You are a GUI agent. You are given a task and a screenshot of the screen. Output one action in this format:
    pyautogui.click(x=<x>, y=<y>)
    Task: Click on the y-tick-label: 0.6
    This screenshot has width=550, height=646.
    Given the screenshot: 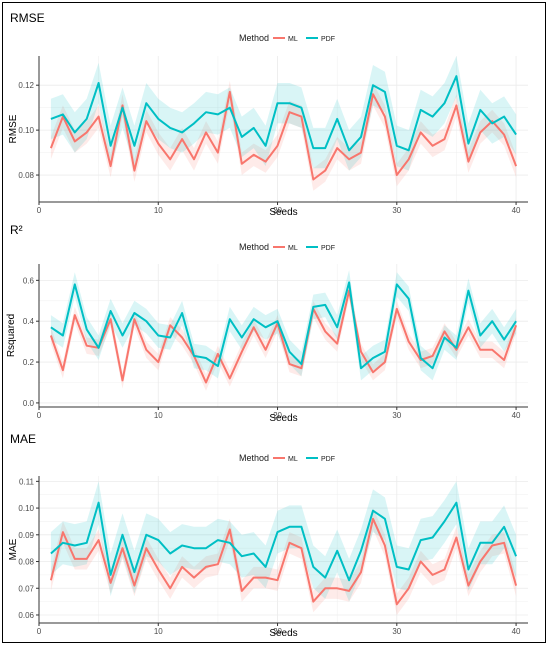 What is the action you would take?
    pyautogui.click(x=29, y=280)
    